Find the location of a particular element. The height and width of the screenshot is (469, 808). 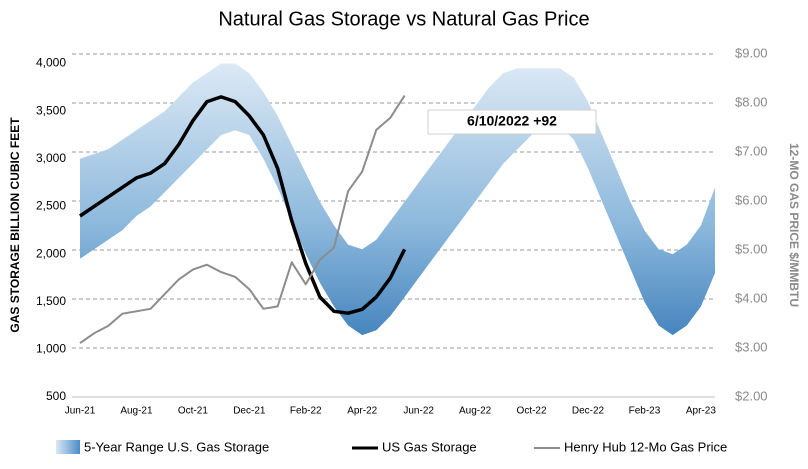

legend-swatch is located at coordinates (68, 447).